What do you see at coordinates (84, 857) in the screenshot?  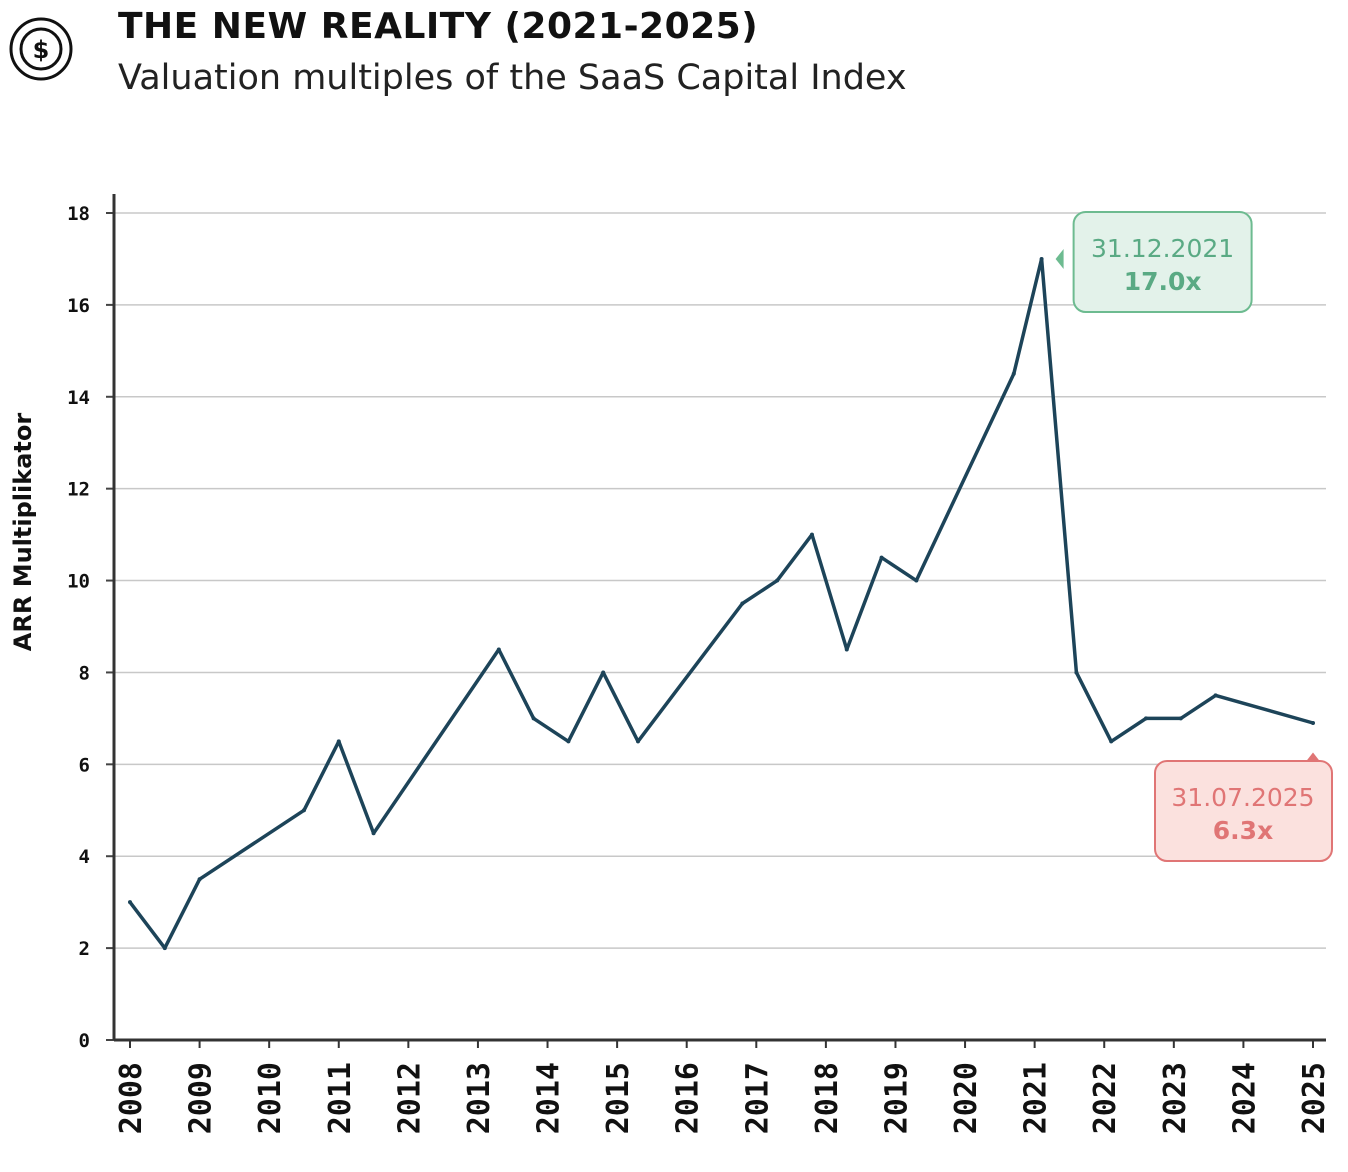 I see `y-tick-label: 4` at bounding box center [84, 857].